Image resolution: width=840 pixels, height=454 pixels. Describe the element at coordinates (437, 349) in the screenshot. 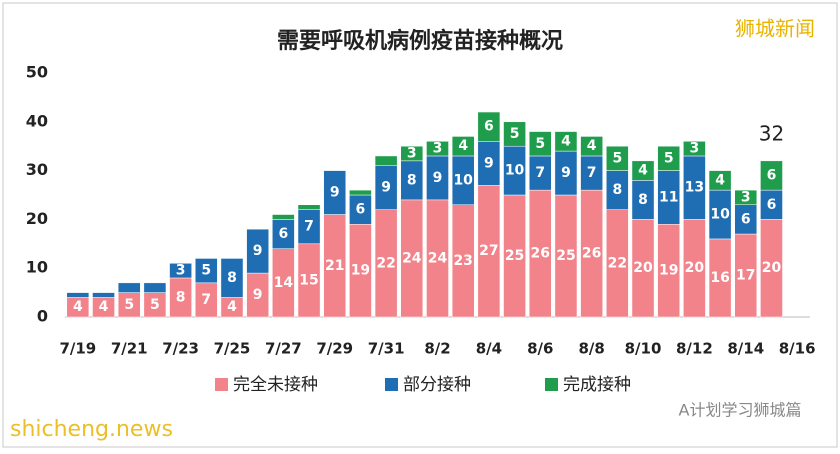

I see `x-tick-label: 8/2` at that location.